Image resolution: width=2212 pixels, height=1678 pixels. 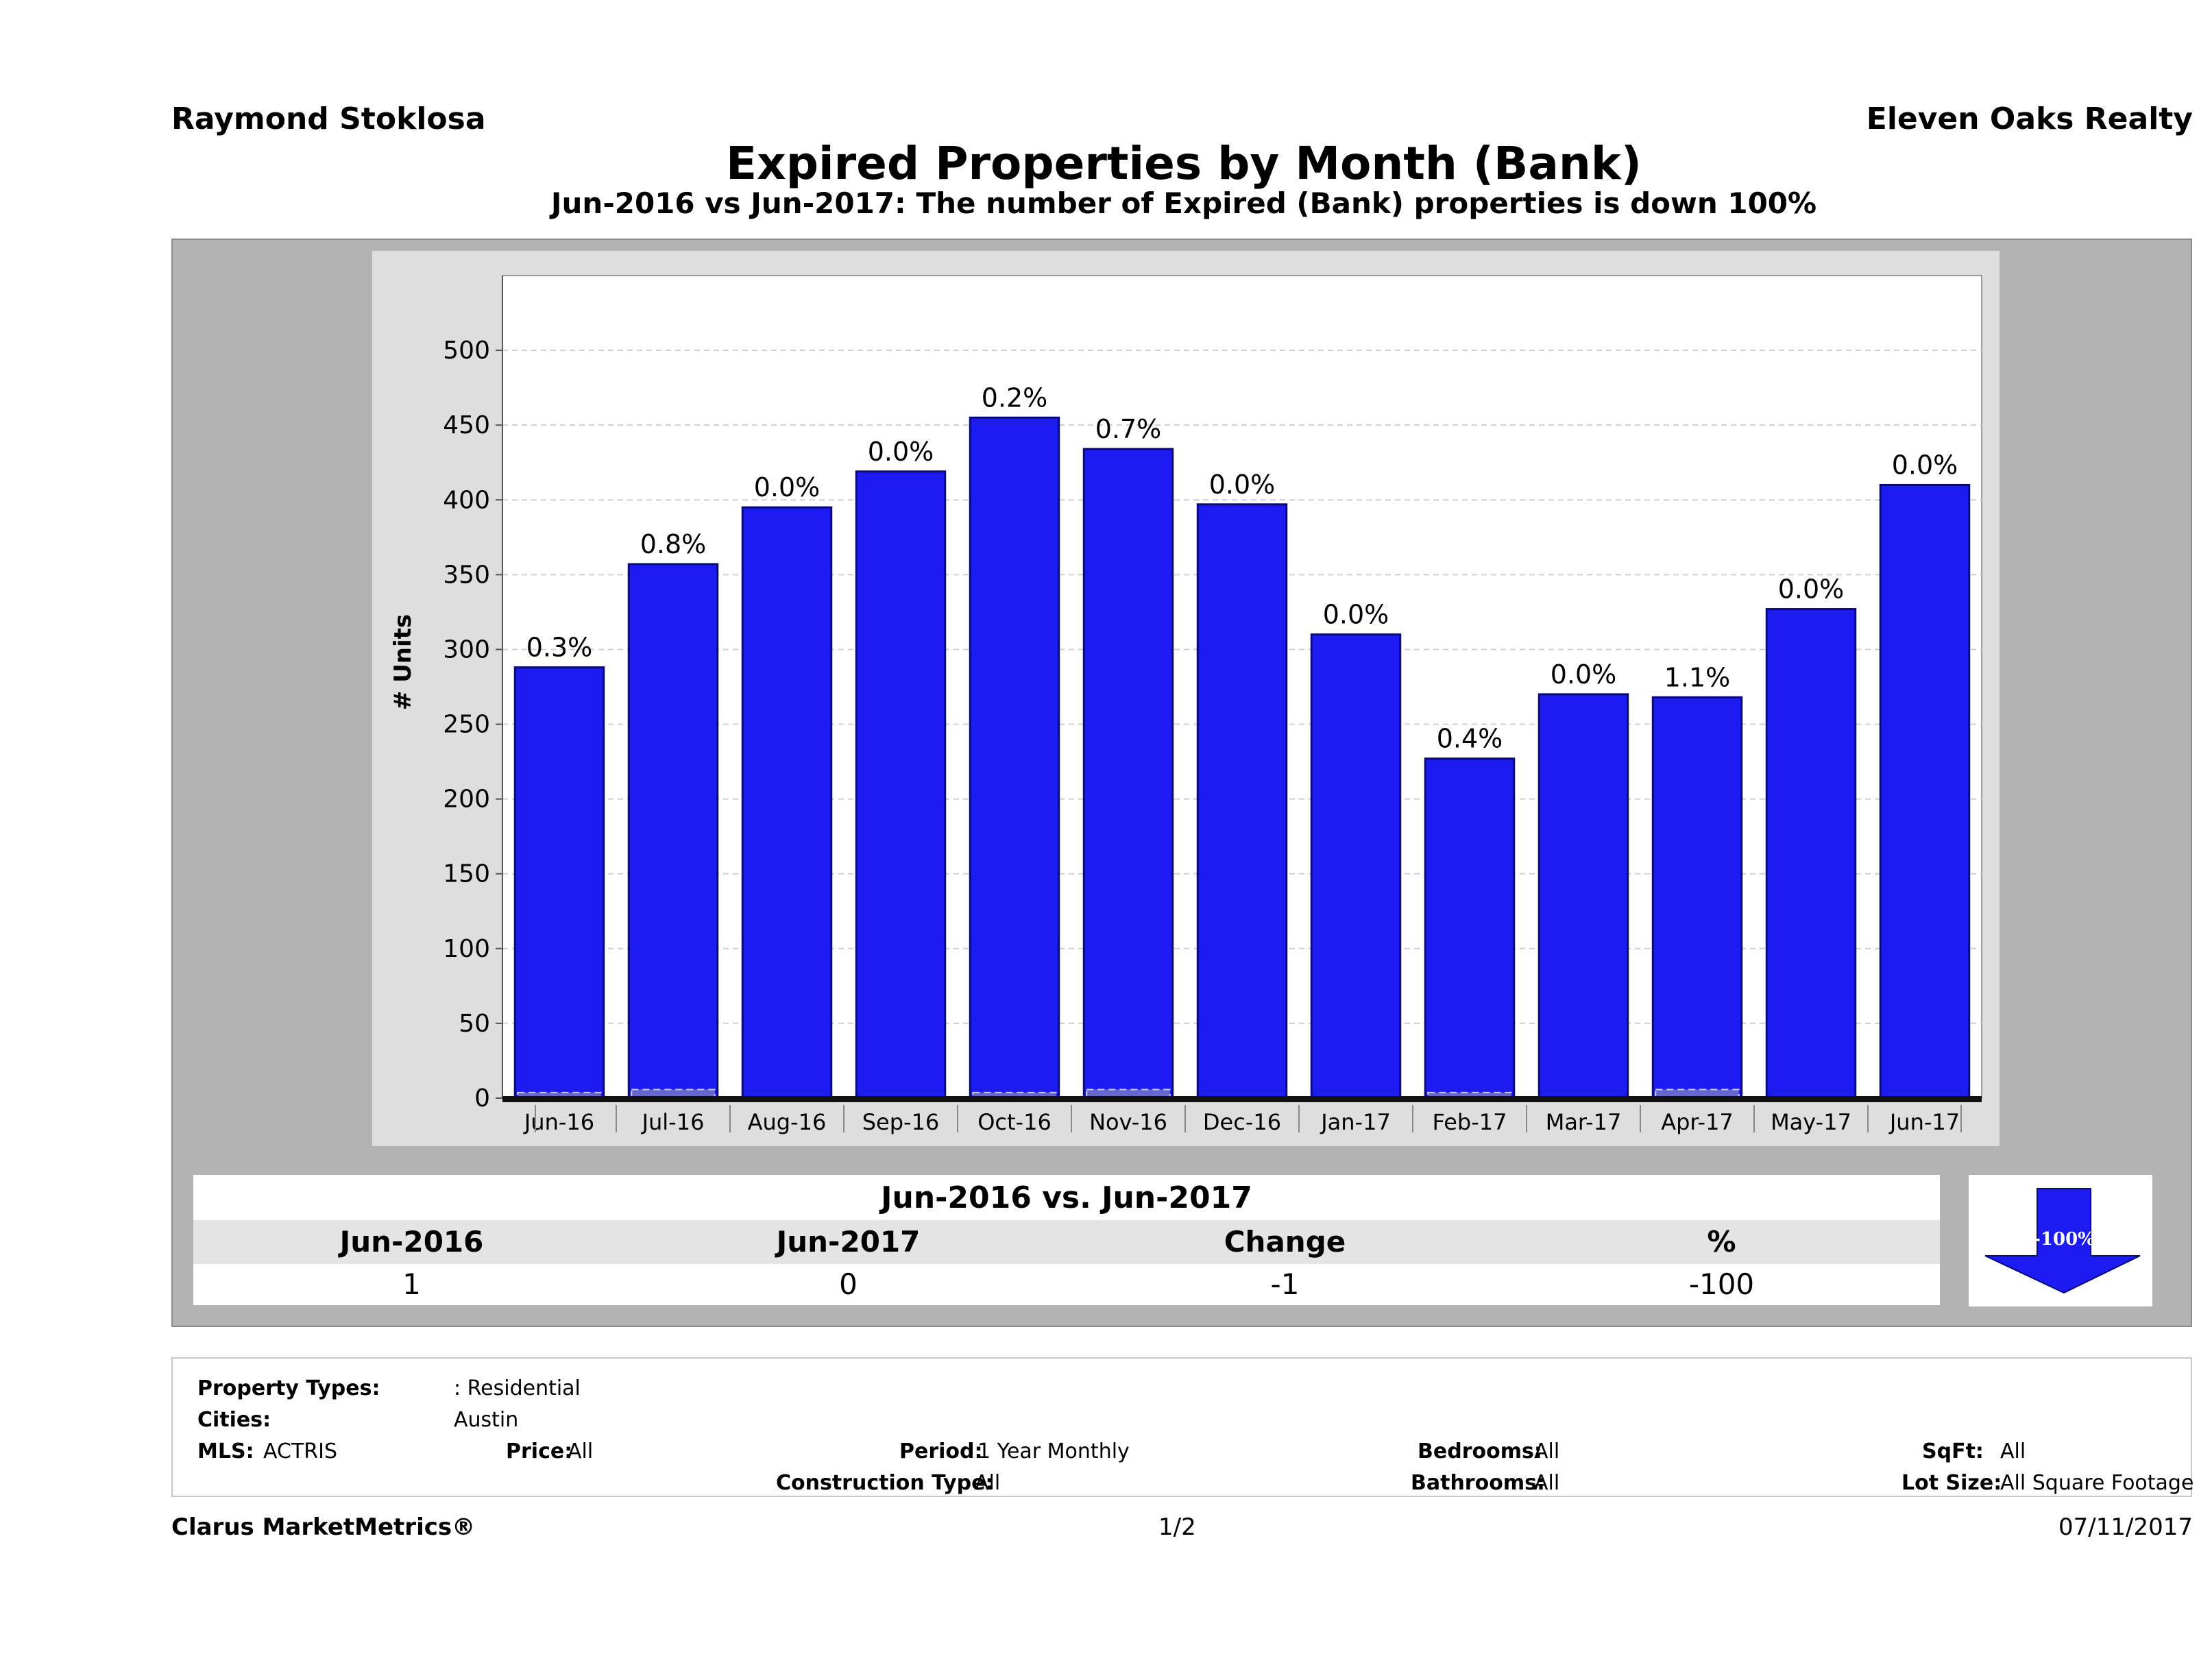 What do you see at coordinates (467, 800) in the screenshot?
I see `y-tick-label: 200` at bounding box center [467, 800].